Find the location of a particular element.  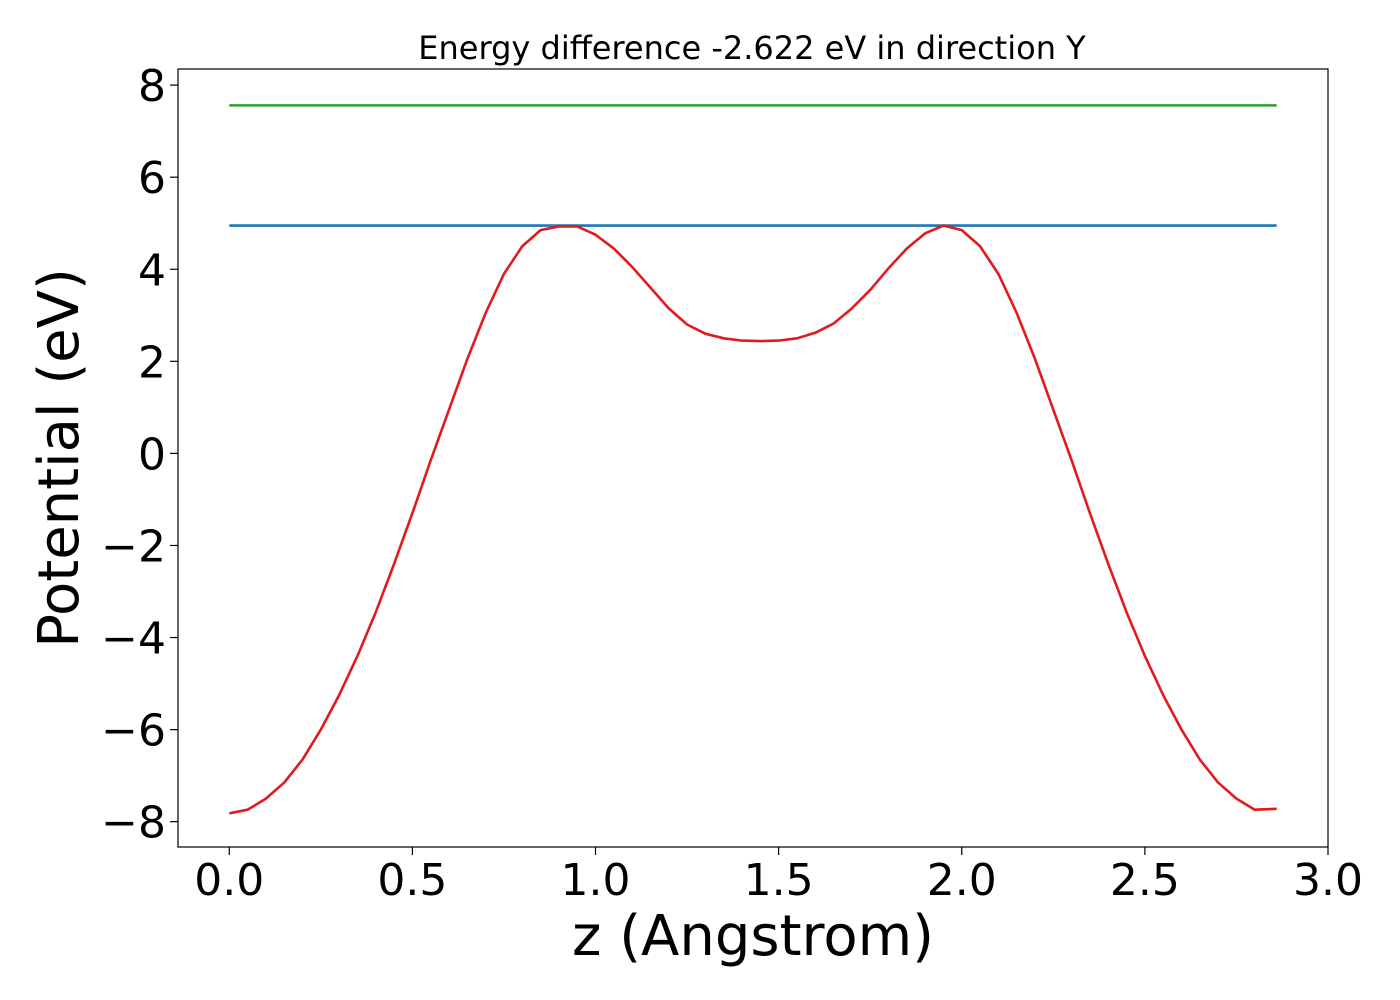

y-axis-label: Potential (eV) is located at coordinates (59, 458).